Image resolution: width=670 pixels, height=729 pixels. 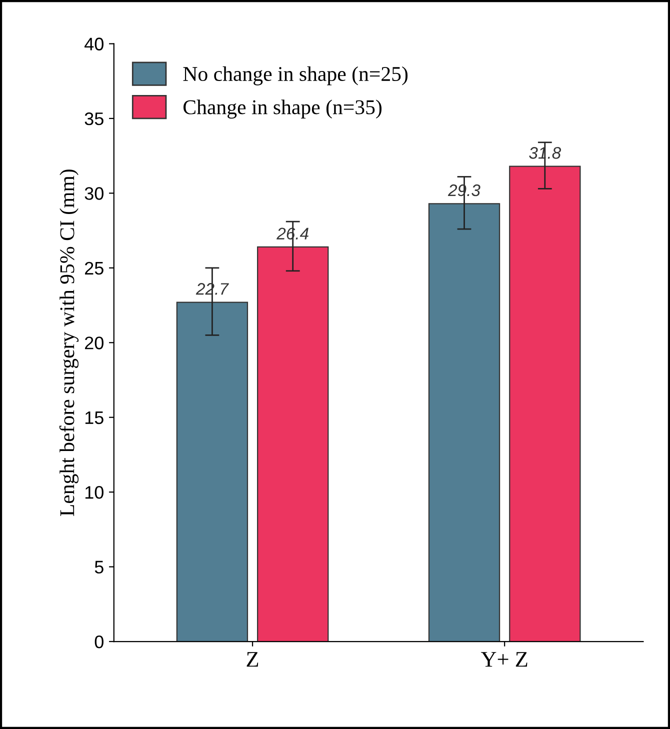 I want to click on y-tick-label: 30, so click(x=94, y=193).